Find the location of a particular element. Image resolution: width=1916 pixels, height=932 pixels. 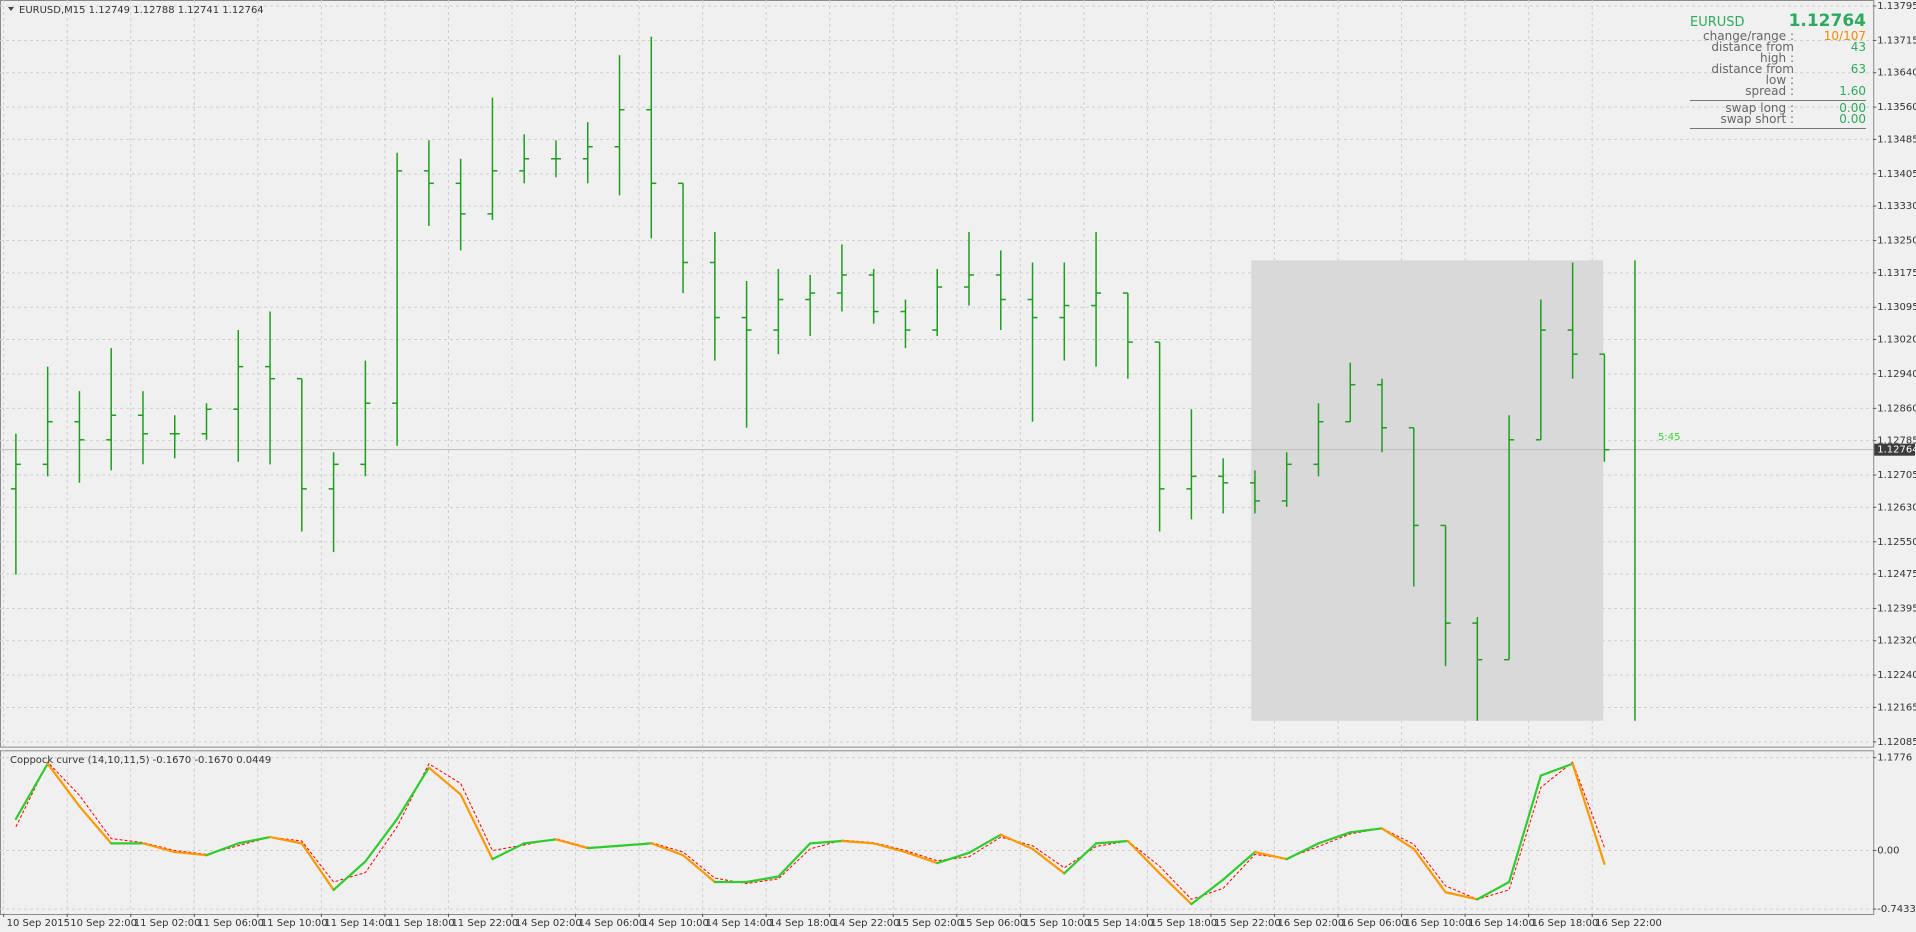

info-value: 1.60 is located at coordinates (1852, 91).